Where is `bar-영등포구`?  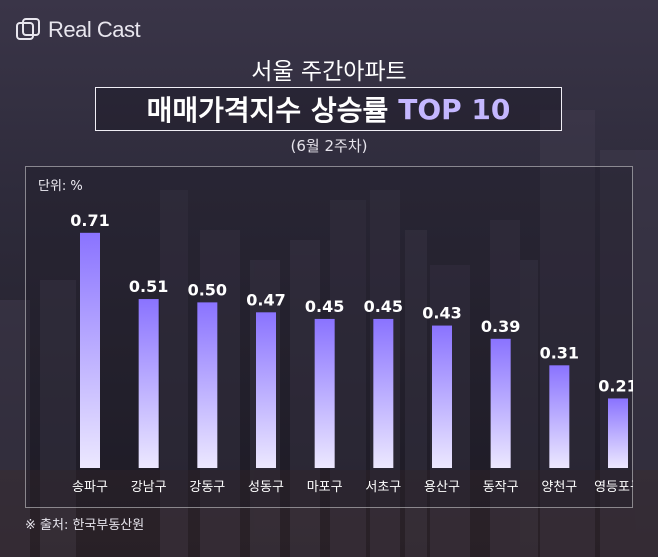
bar-영등포구 is located at coordinates (618, 433).